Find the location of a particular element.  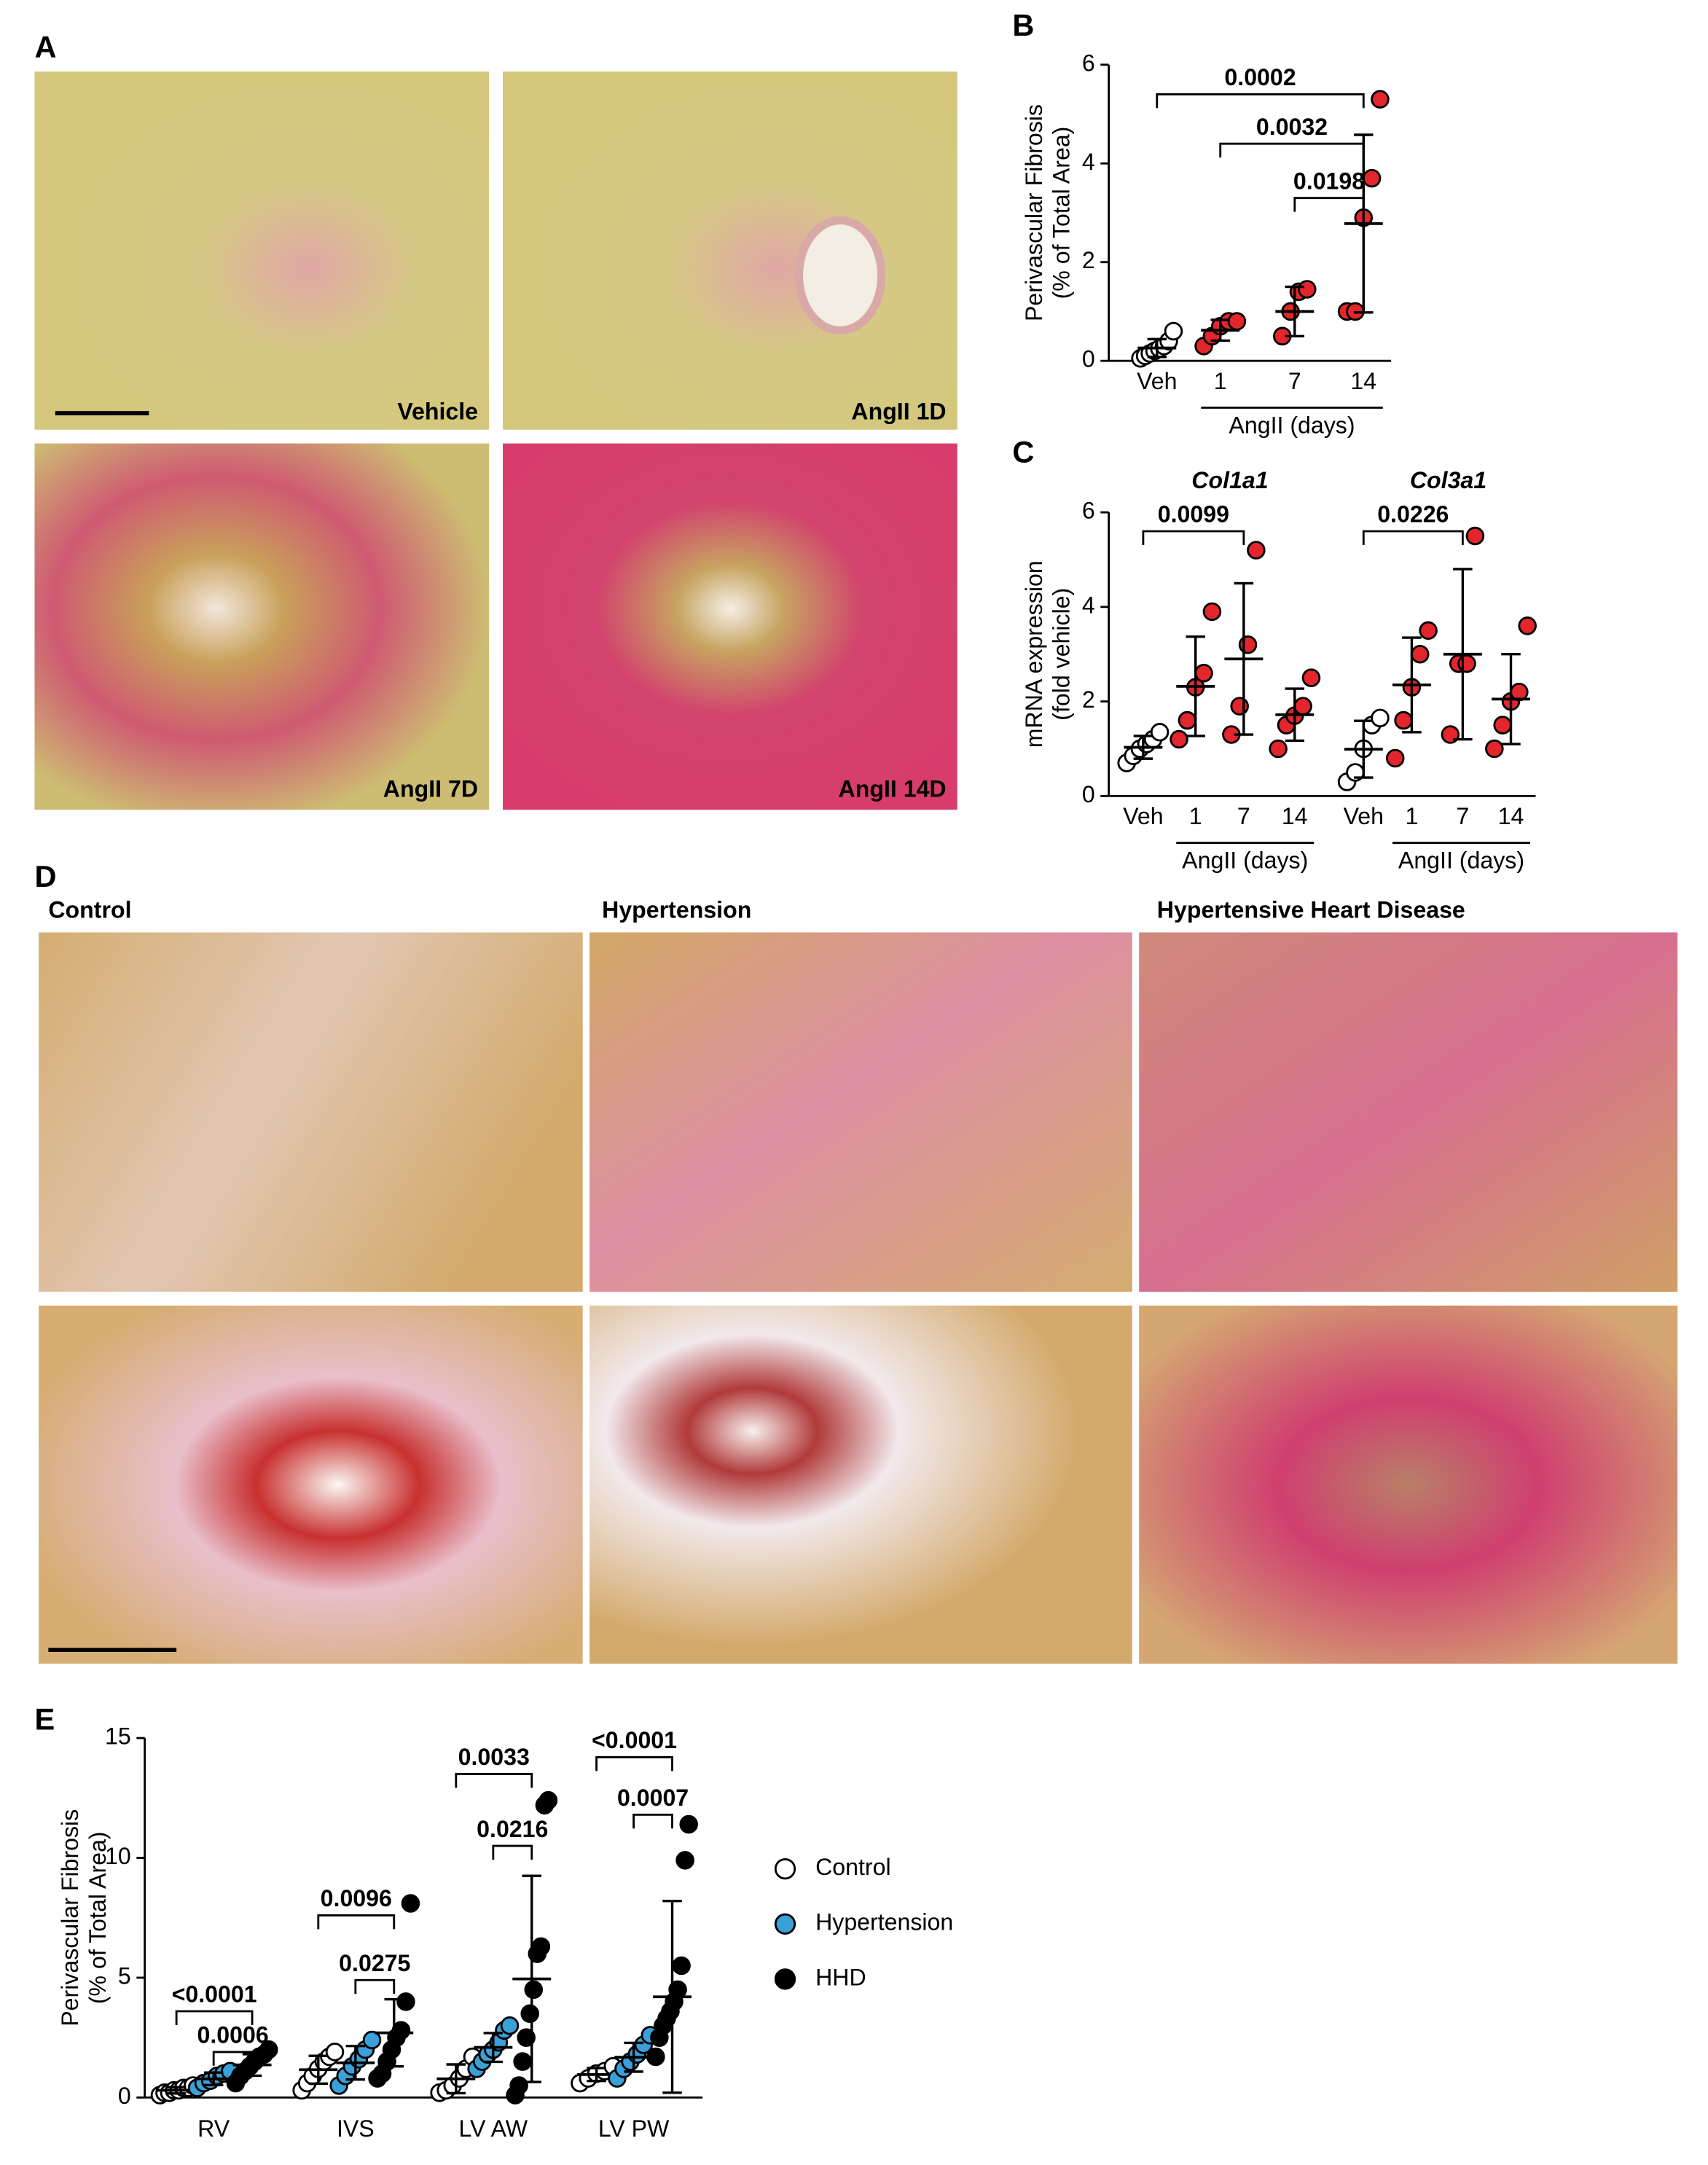

group-title: Col3a1 is located at coordinates (1448, 480).